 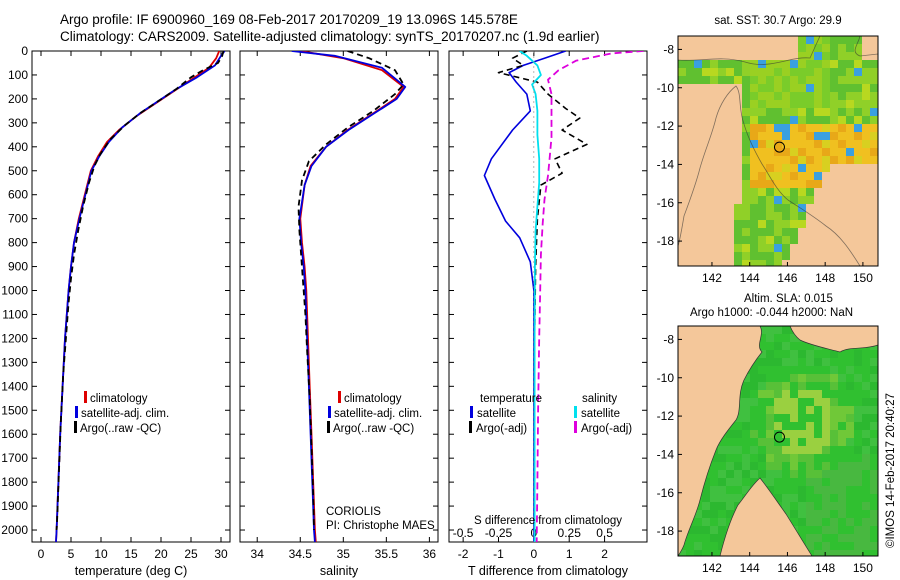 What do you see at coordinates (548, 521) in the screenshot?
I see `s-difference-label: S difference from climatology` at bounding box center [548, 521].